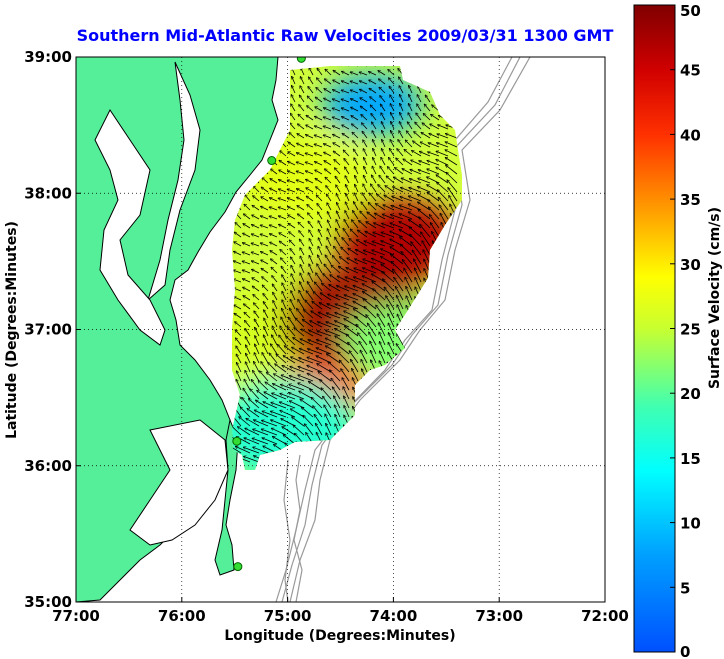 The image size is (724, 659). I want to click on colorbar-ticks: 0 5 10 15 20 25 30 35 40 45 50, so click(685, 330).